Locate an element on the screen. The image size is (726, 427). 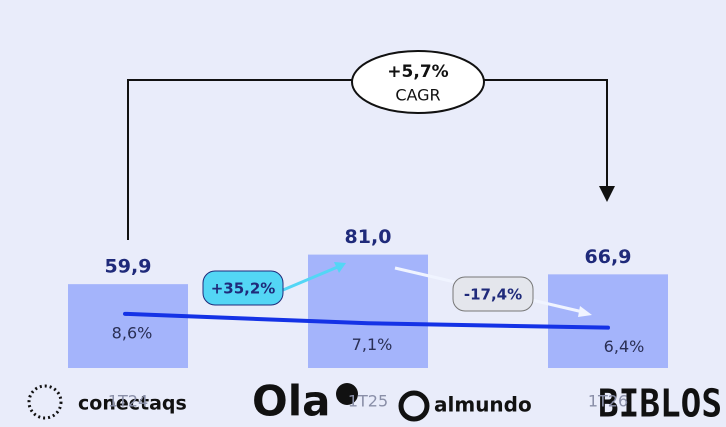
cagr-value: +5,7% is located at coordinates (417, 72).